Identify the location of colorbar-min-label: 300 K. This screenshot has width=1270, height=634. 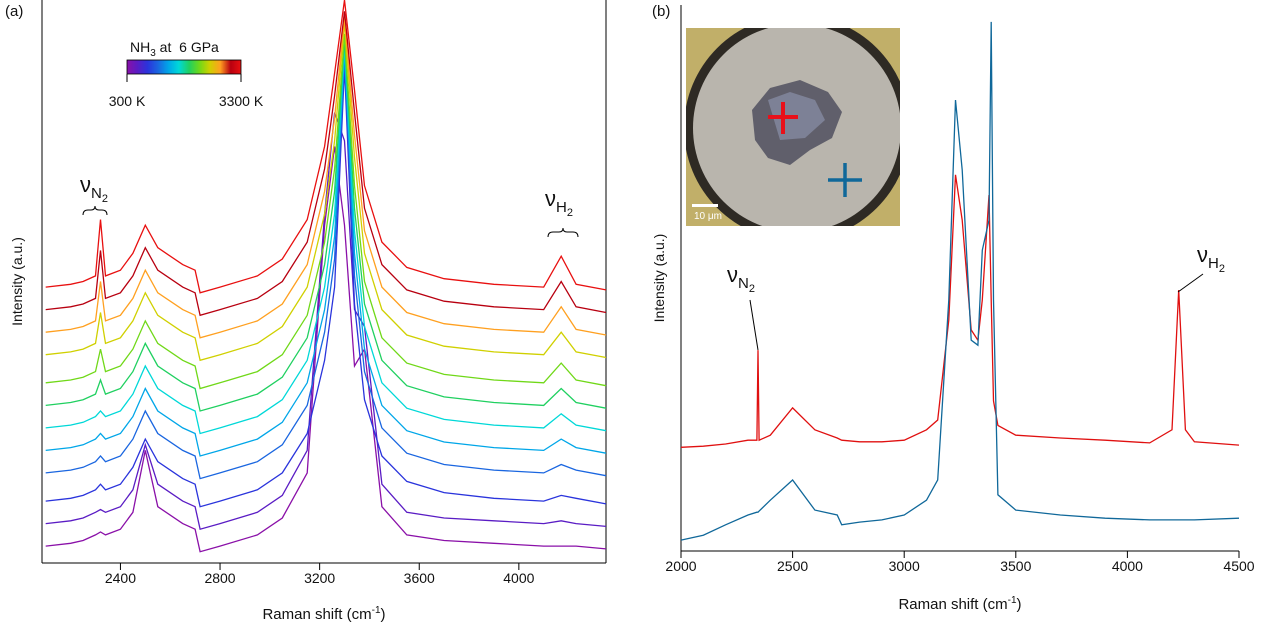
(127, 101).